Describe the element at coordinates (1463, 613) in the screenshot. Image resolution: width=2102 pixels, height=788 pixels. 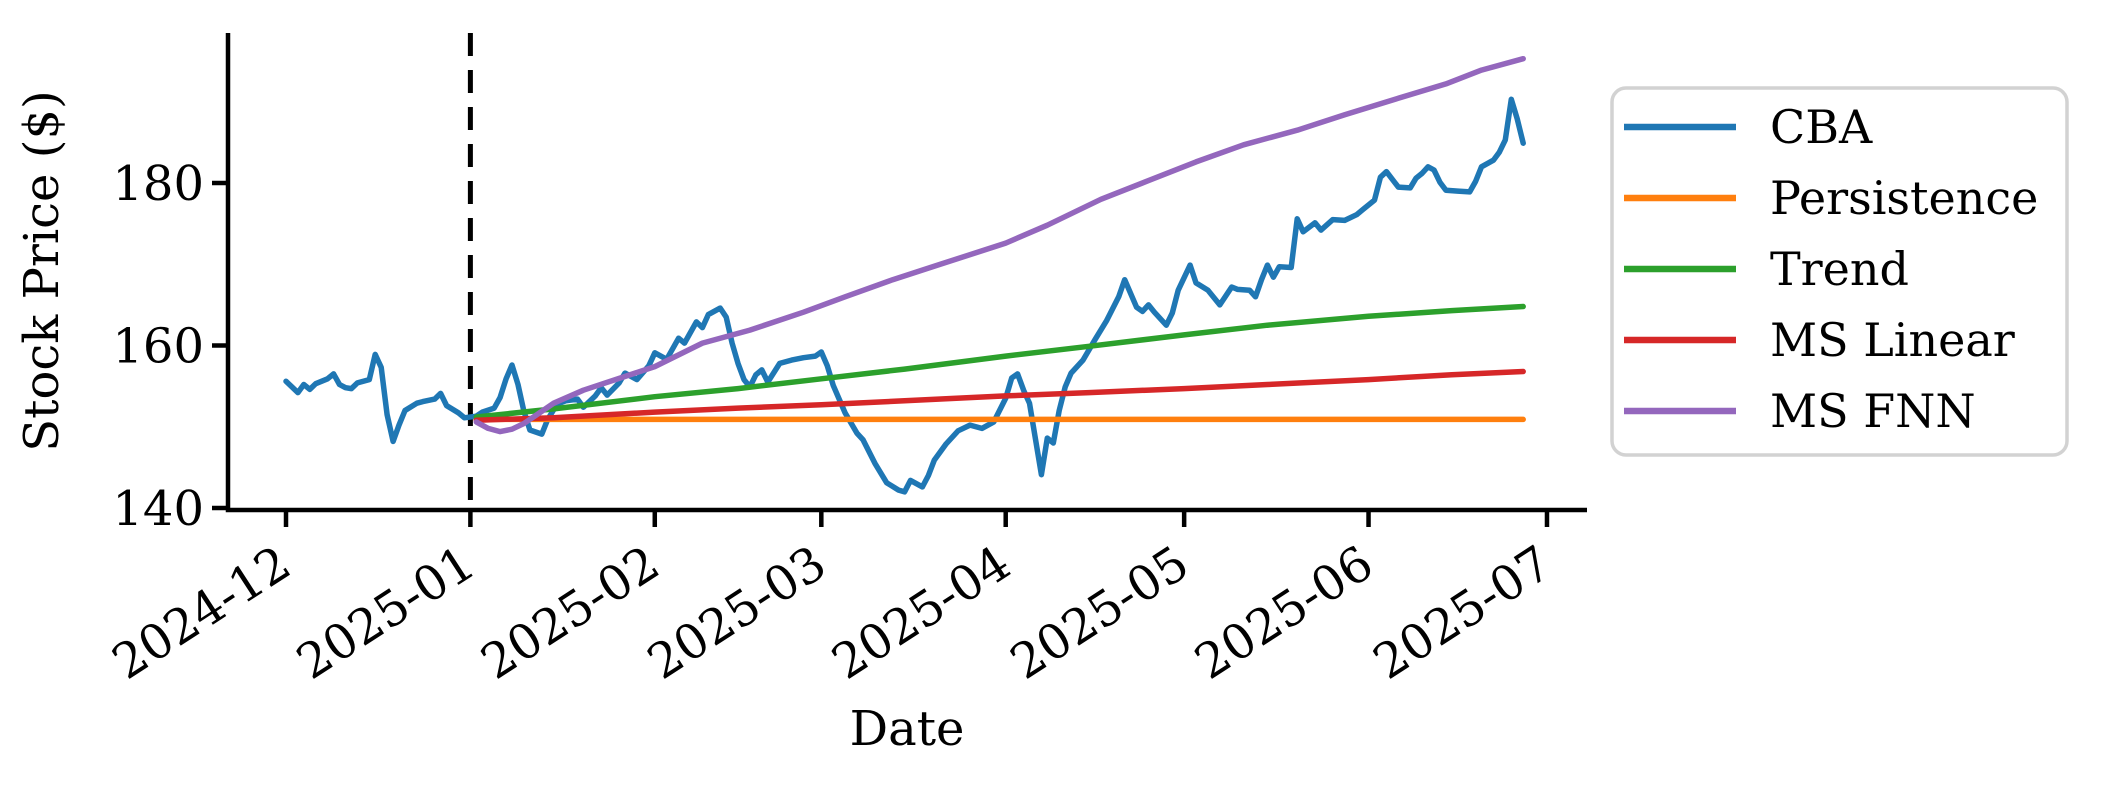
I see `x-tick-label-2025-07: 2025-07` at that location.